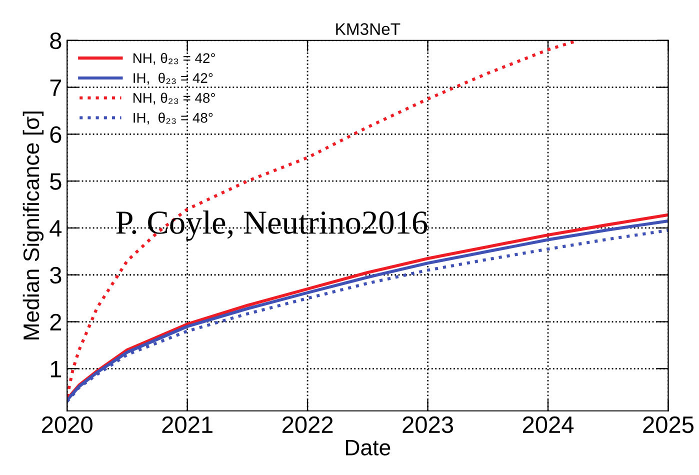 This screenshot has width=699, height=475. I want to click on x-tick-label: 2021, so click(187, 425).